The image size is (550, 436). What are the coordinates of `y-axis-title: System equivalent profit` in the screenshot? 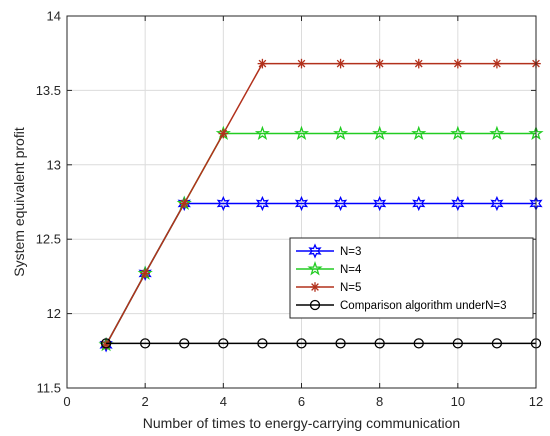 It's located at (19, 202).